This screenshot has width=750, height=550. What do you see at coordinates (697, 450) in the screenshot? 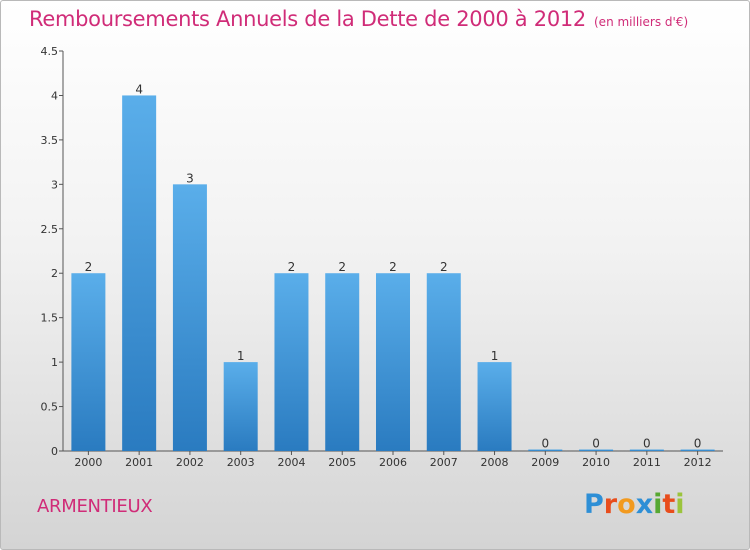
I see `bar-2012` at bounding box center [697, 450].